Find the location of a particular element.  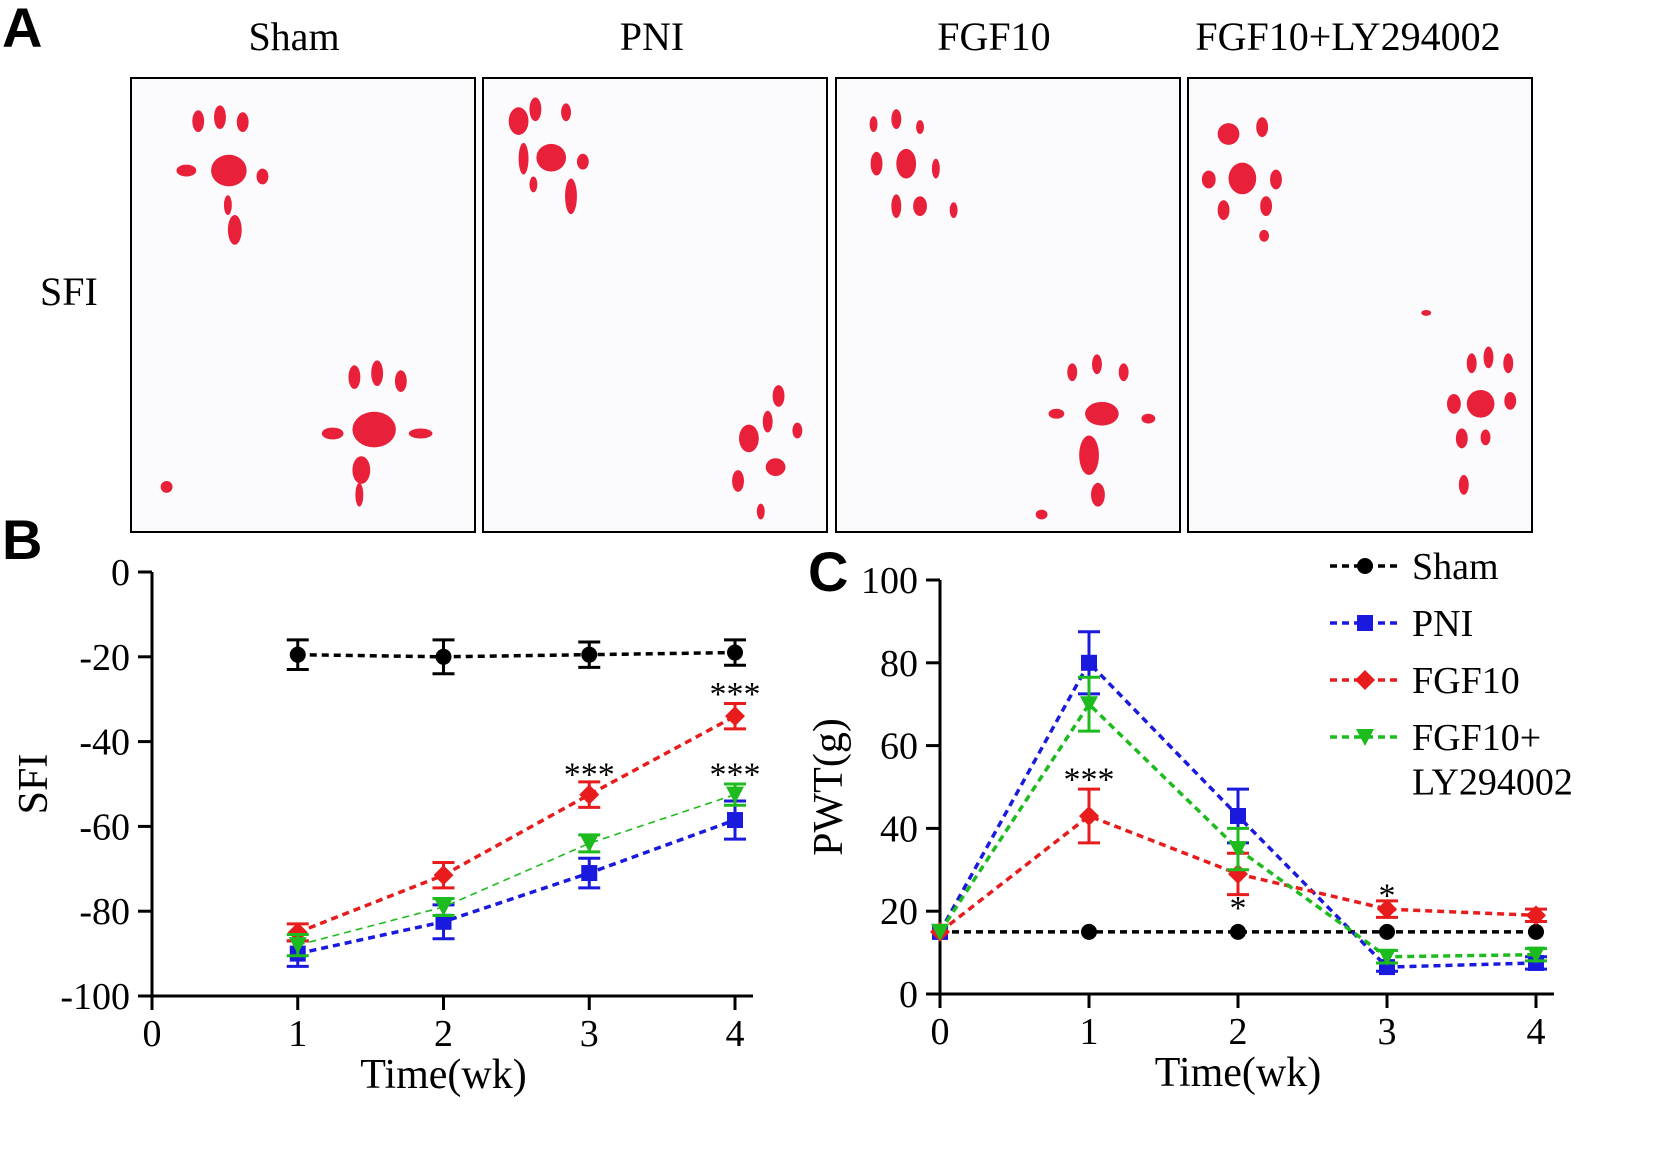

y-tick-label: 60 is located at coordinates (899, 747).